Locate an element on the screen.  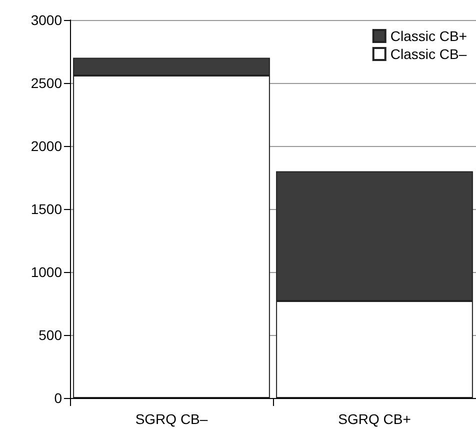
legend-label: Classic CB– is located at coordinates (428, 54).